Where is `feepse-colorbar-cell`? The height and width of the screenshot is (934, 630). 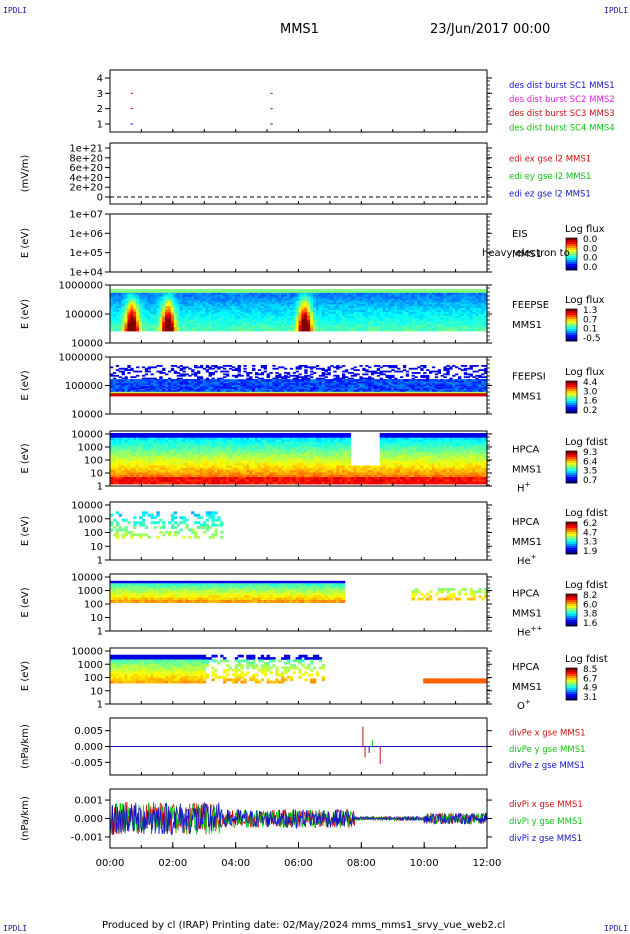 feepse-colorbar-cell is located at coordinates (571, 326).